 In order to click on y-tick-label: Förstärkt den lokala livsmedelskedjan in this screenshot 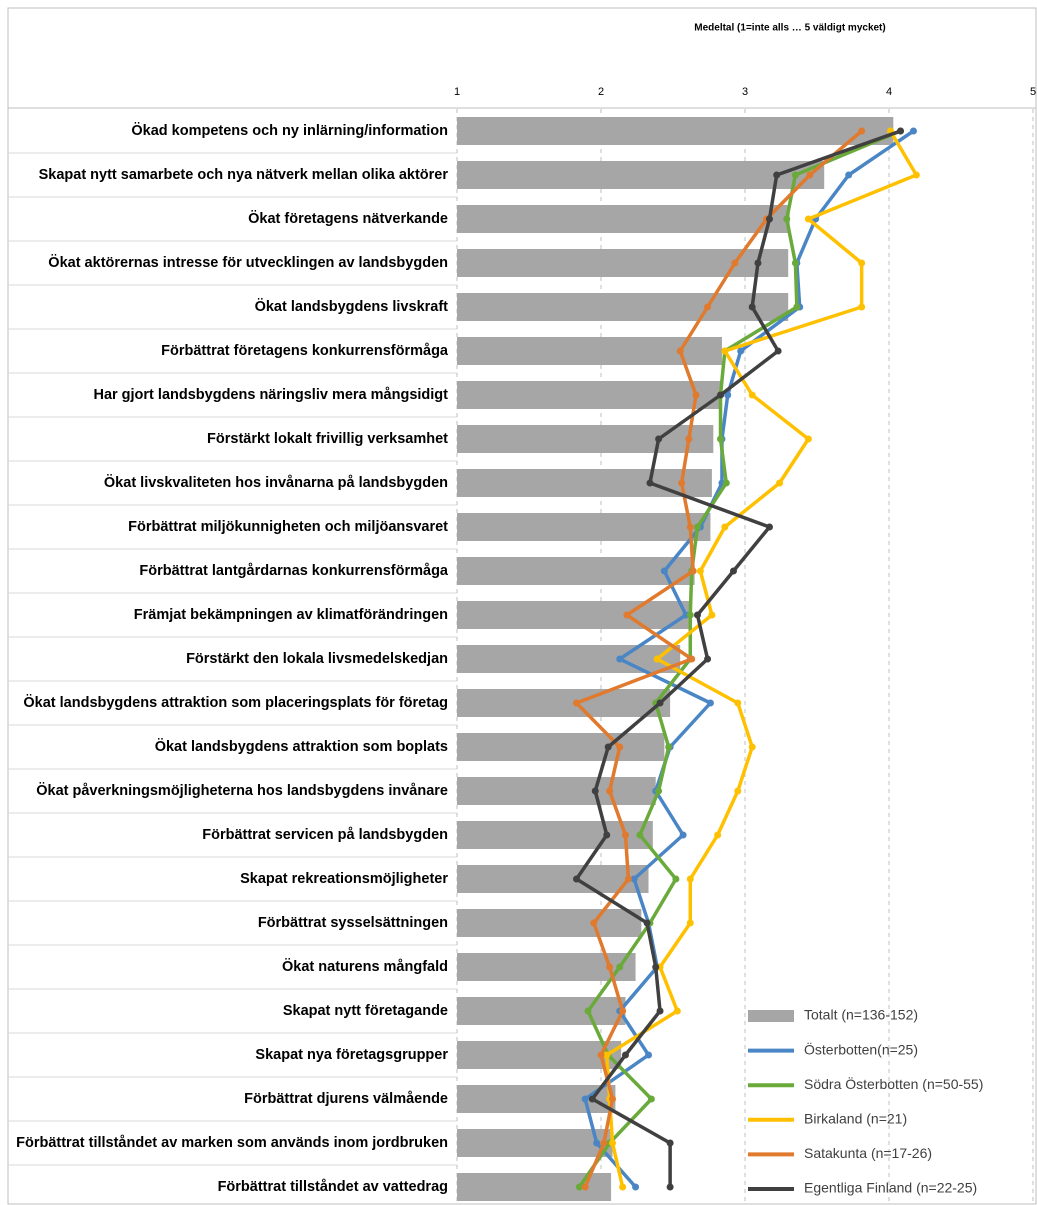, I will do `click(317, 658)`.